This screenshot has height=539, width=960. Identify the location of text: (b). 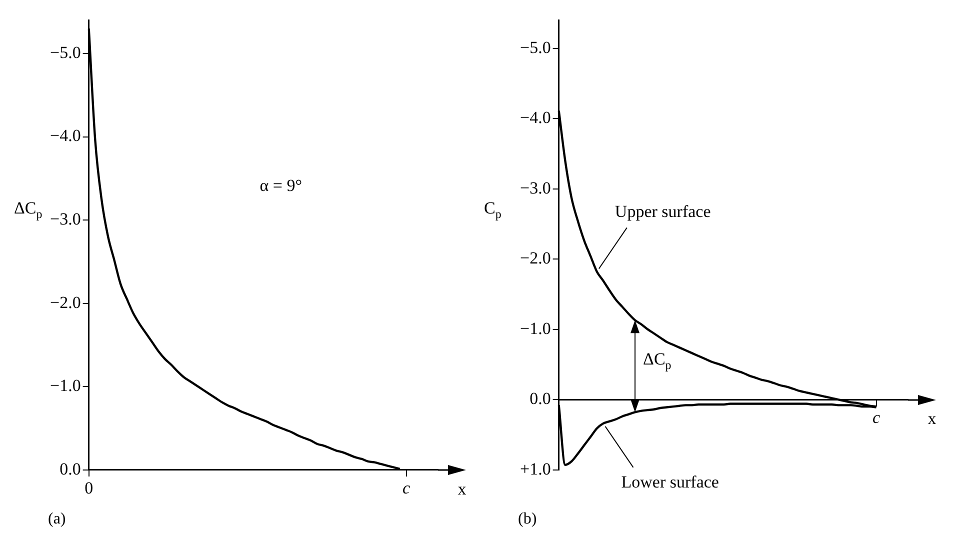
(527, 519).